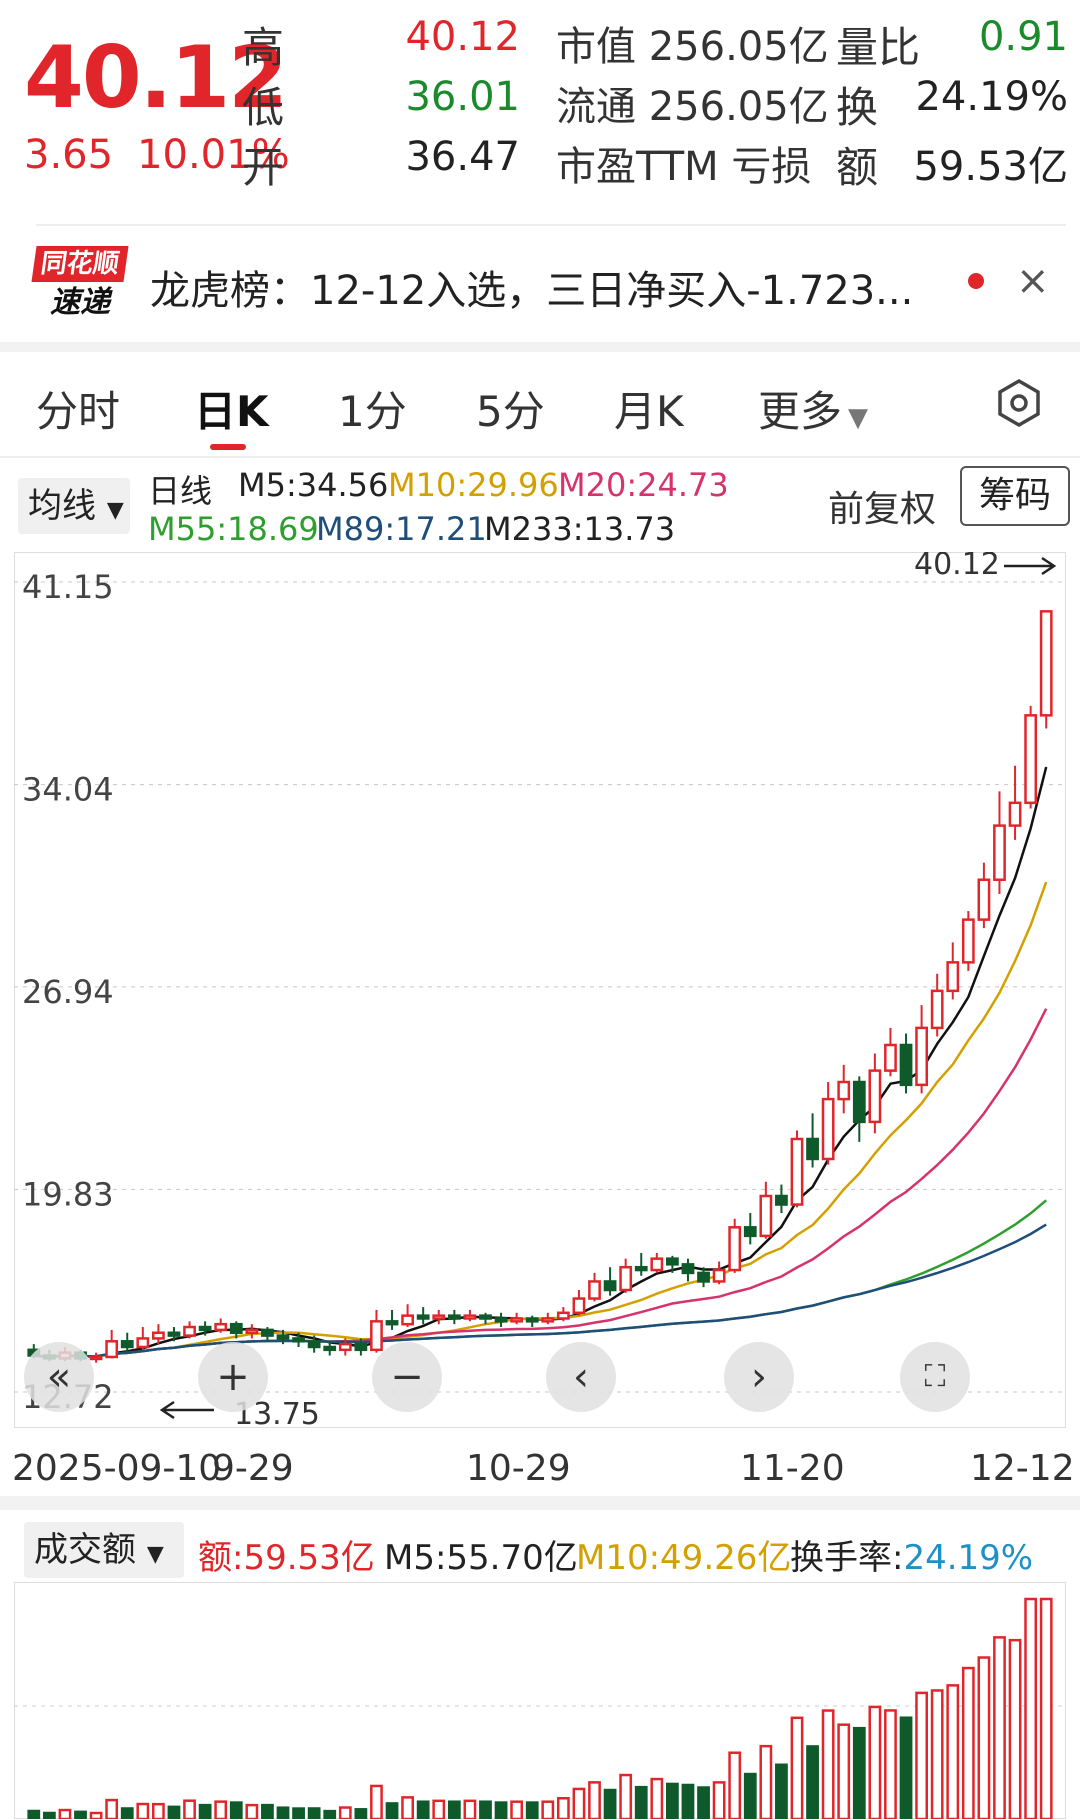 The image size is (1080, 1819). Describe the element at coordinates (759, 1377) in the screenshot. I see `scroll-right-button: ›` at that location.